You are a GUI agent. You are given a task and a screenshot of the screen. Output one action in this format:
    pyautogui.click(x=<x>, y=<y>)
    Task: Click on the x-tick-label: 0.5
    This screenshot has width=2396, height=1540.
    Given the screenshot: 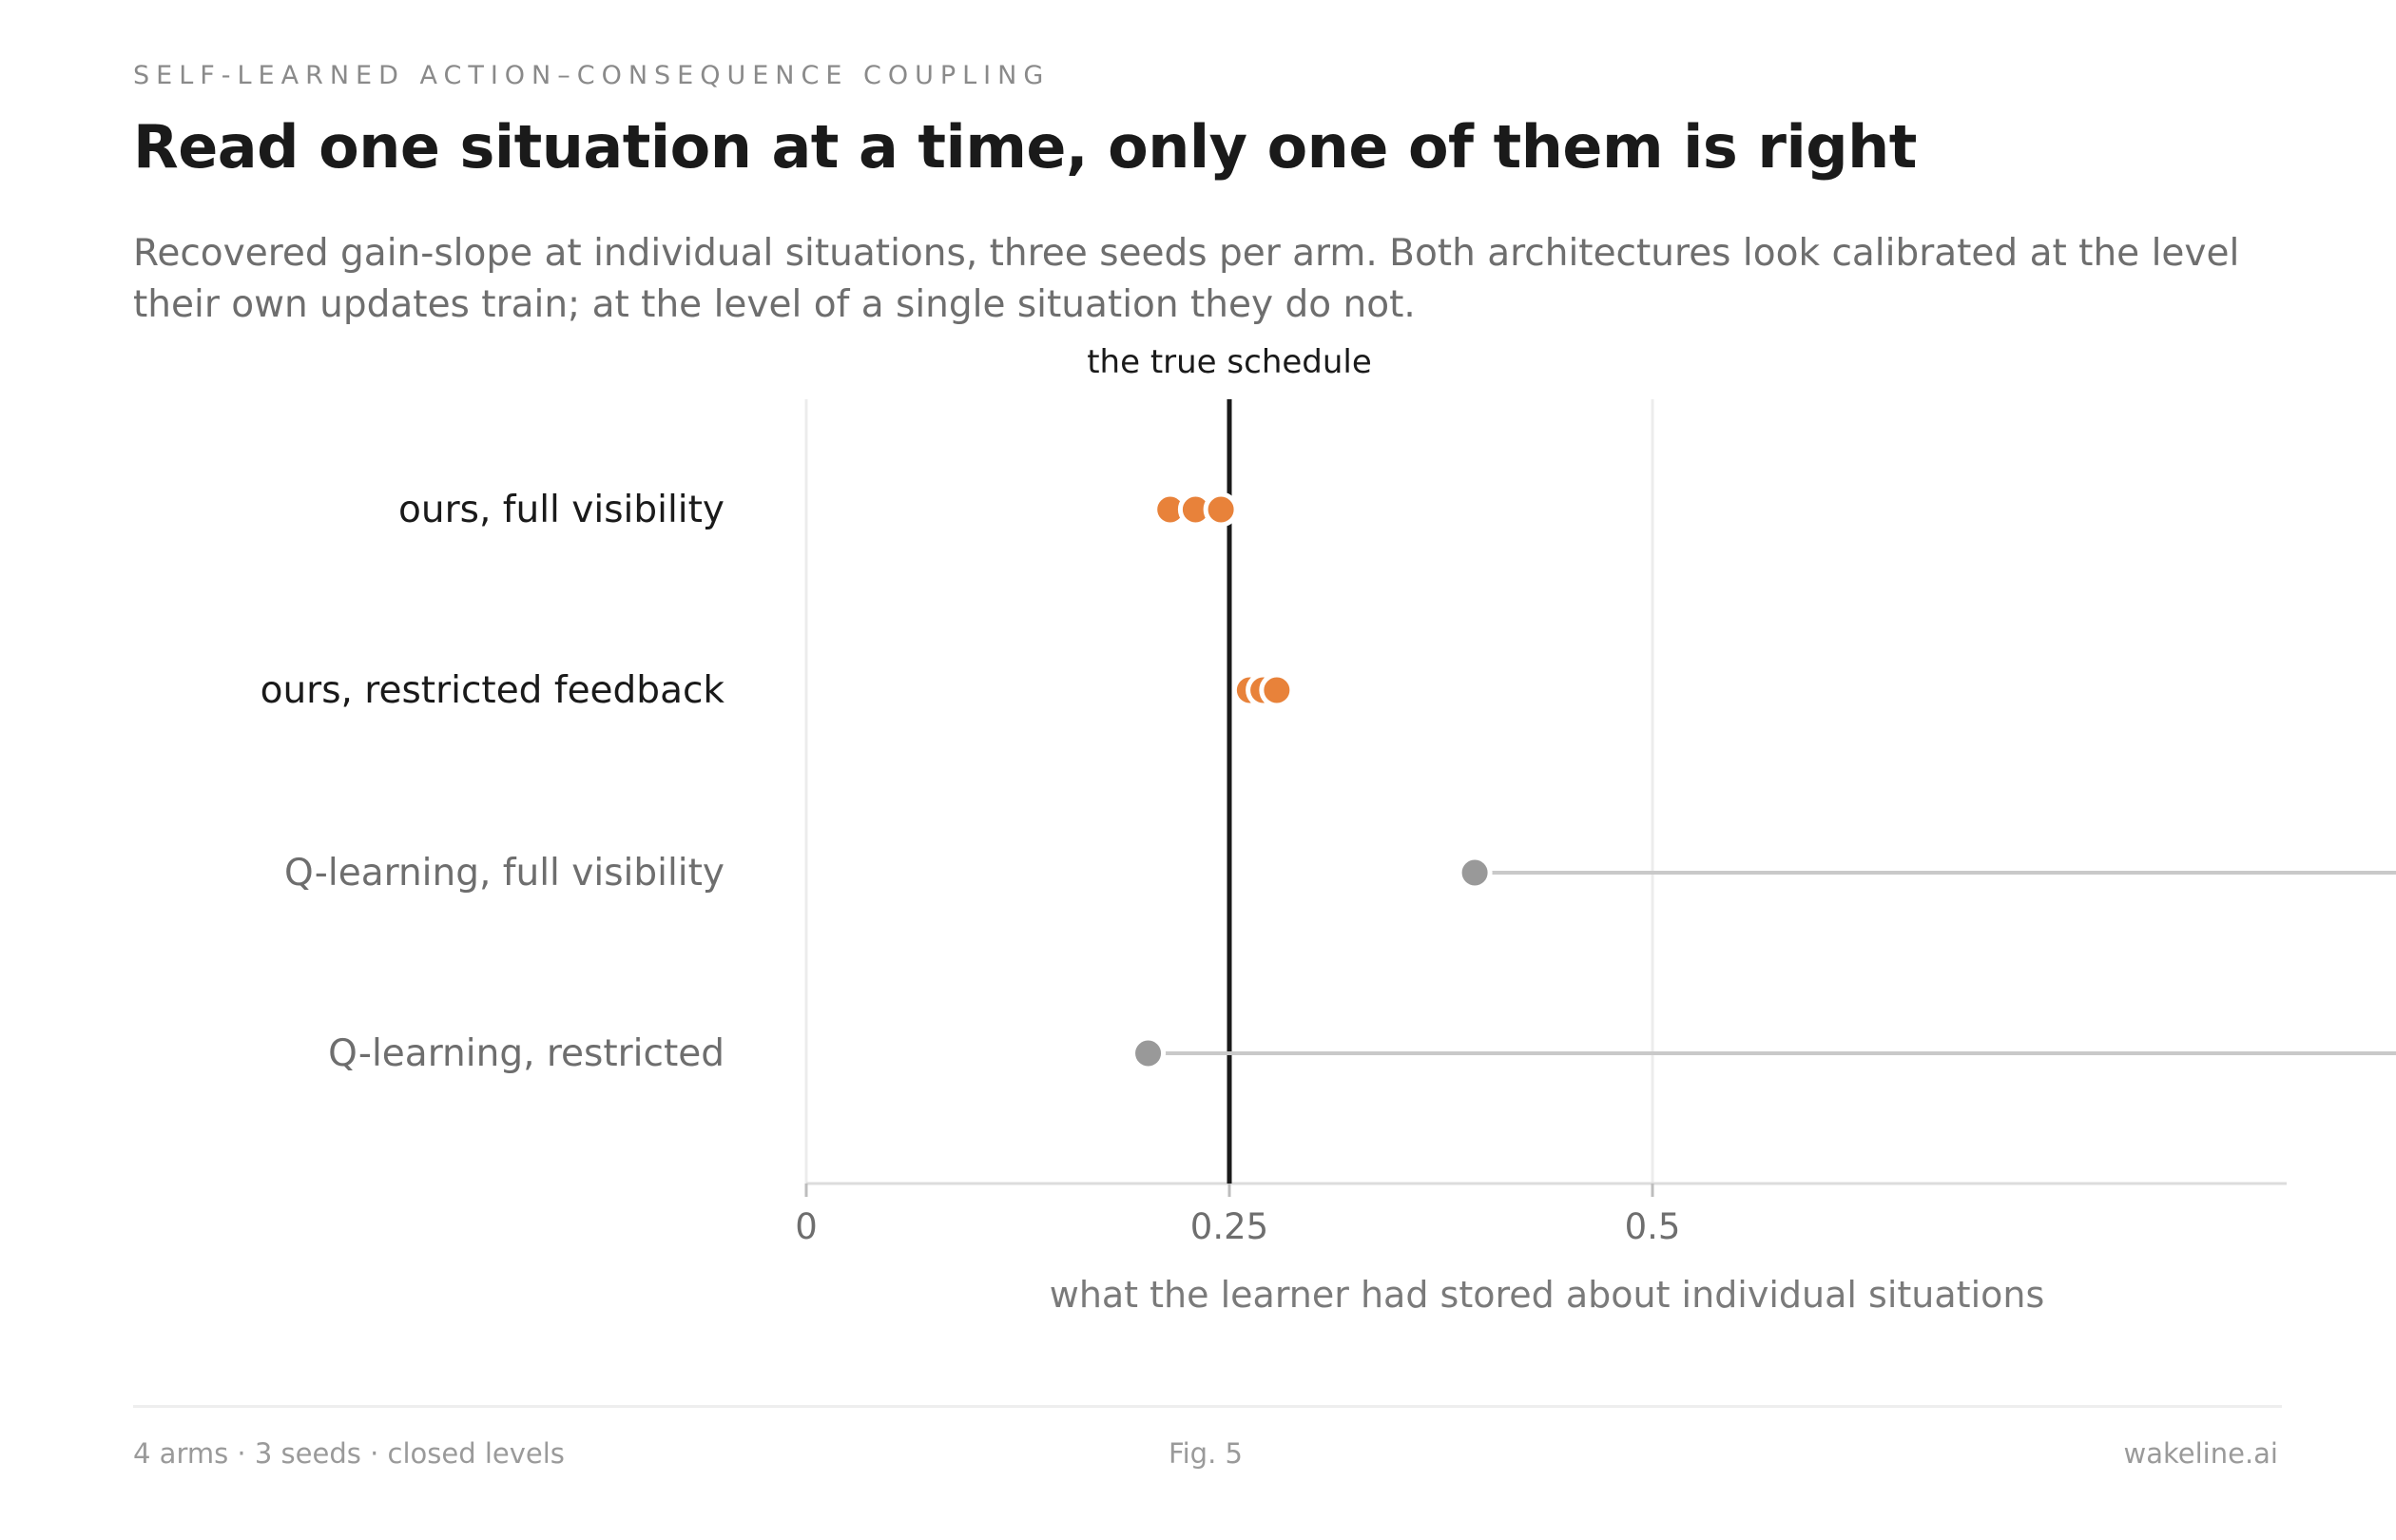 What is the action you would take?
    pyautogui.click(x=1653, y=1226)
    